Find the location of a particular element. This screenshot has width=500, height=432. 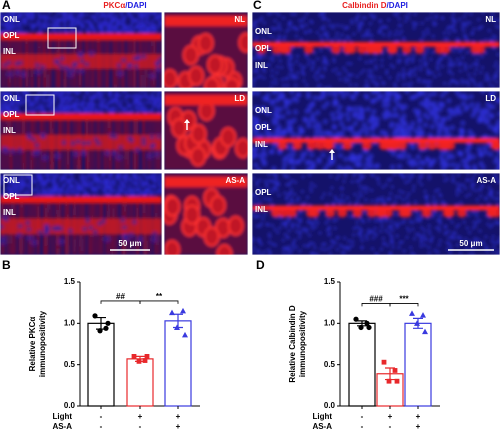

micrograph-content is located at coordinates (206, 50).